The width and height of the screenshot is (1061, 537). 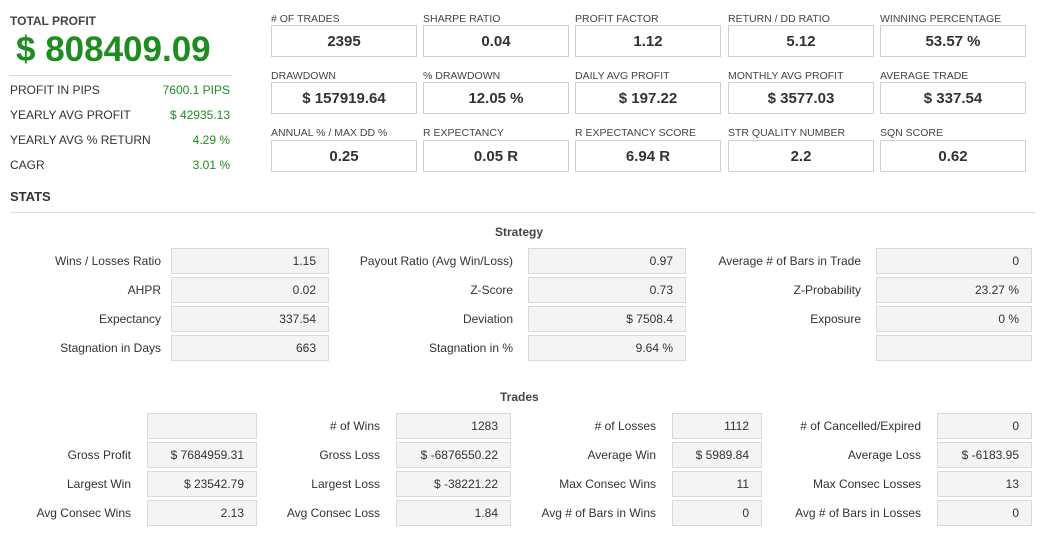 I want to click on trades-value-of-losses: 1112, so click(x=717, y=426).